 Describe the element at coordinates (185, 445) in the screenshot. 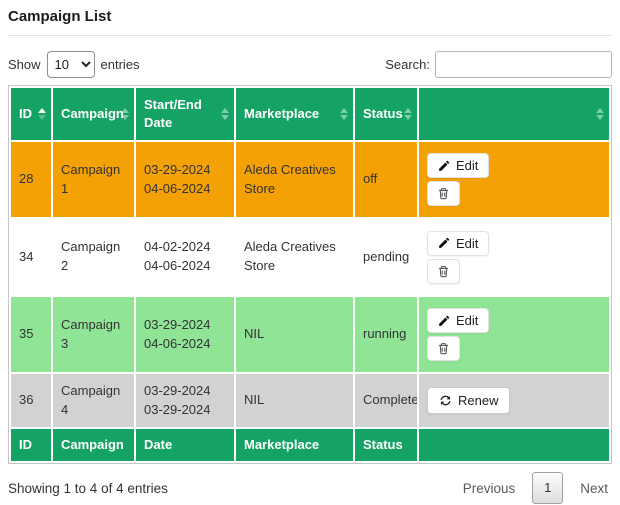

I see `footer-header-date: Date` at that location.